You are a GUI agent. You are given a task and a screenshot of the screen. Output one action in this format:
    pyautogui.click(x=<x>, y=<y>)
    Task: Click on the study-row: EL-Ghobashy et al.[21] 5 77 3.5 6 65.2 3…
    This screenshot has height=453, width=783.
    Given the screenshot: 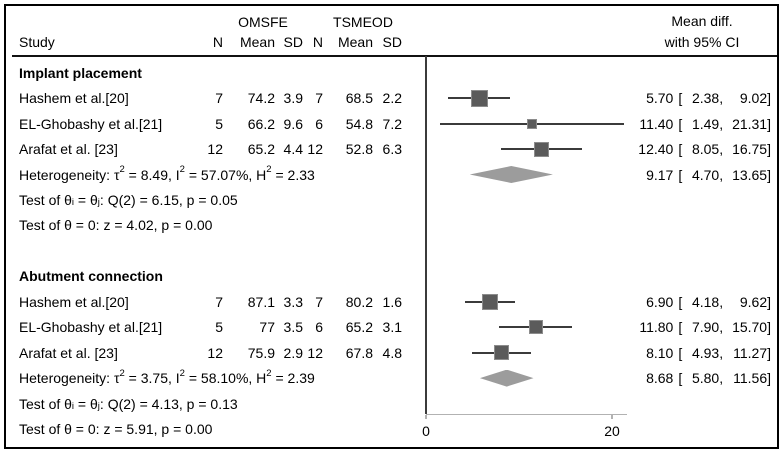 What is the action you would take?
    pyautogui.click(x=391, y=327)
    